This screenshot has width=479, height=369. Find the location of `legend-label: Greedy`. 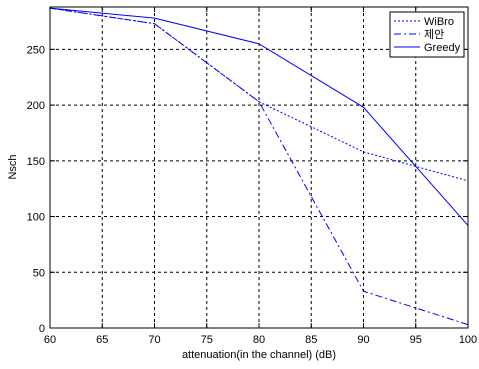

legend-label: Greedy is located at coordinates (442, 48).